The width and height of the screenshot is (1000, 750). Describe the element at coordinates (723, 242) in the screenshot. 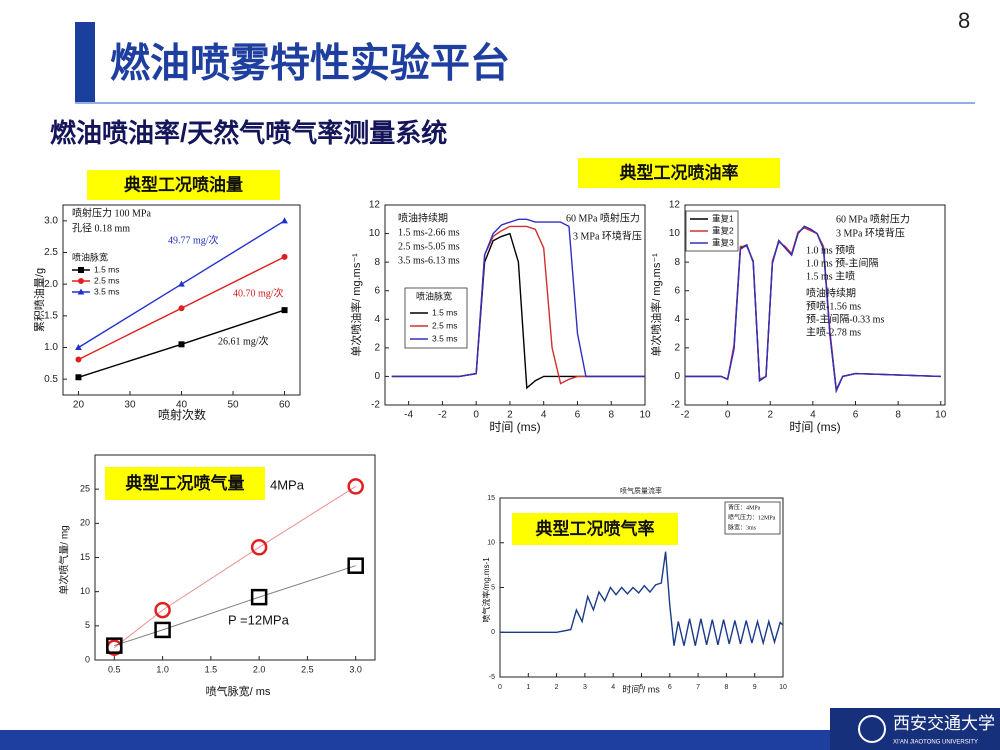

I see `legend-label: 重复3` at that location.